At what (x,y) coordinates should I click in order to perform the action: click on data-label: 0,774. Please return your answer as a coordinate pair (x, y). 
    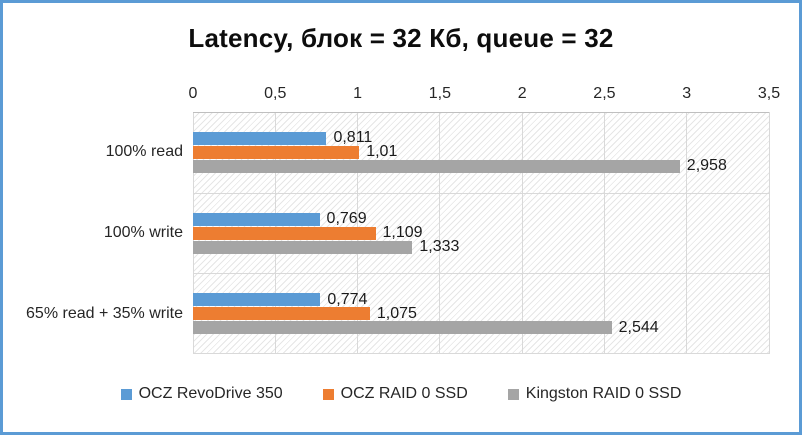
    Looking at the image, I should click on (347, 299).